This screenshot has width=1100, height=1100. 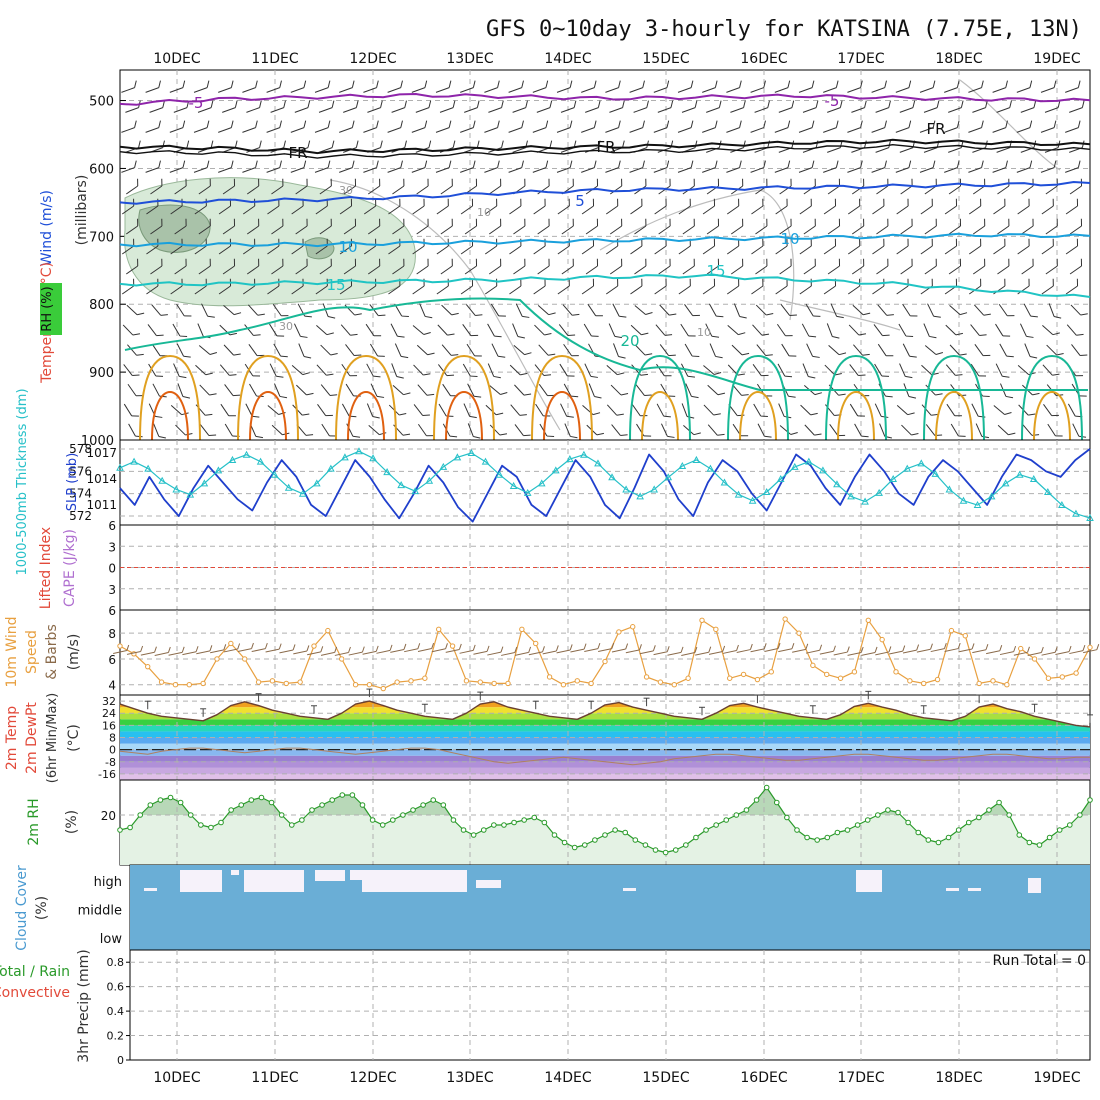 I want to click on slp-point, so click(x=288, y=487).